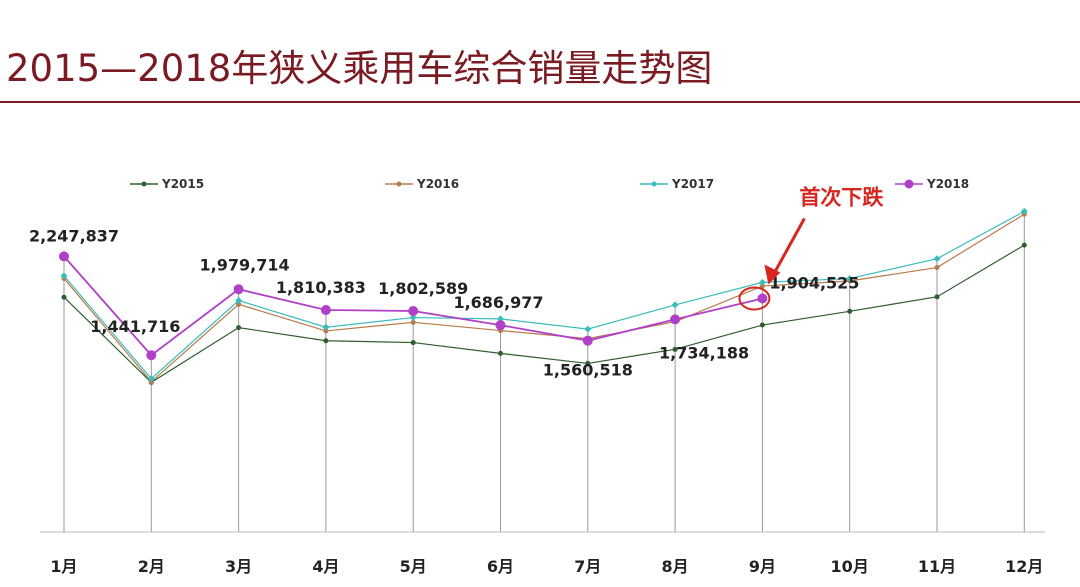 The width and height of the screenshot is (1080, 587). I want to click on data-label: 2,247,837, so click(74, 235).